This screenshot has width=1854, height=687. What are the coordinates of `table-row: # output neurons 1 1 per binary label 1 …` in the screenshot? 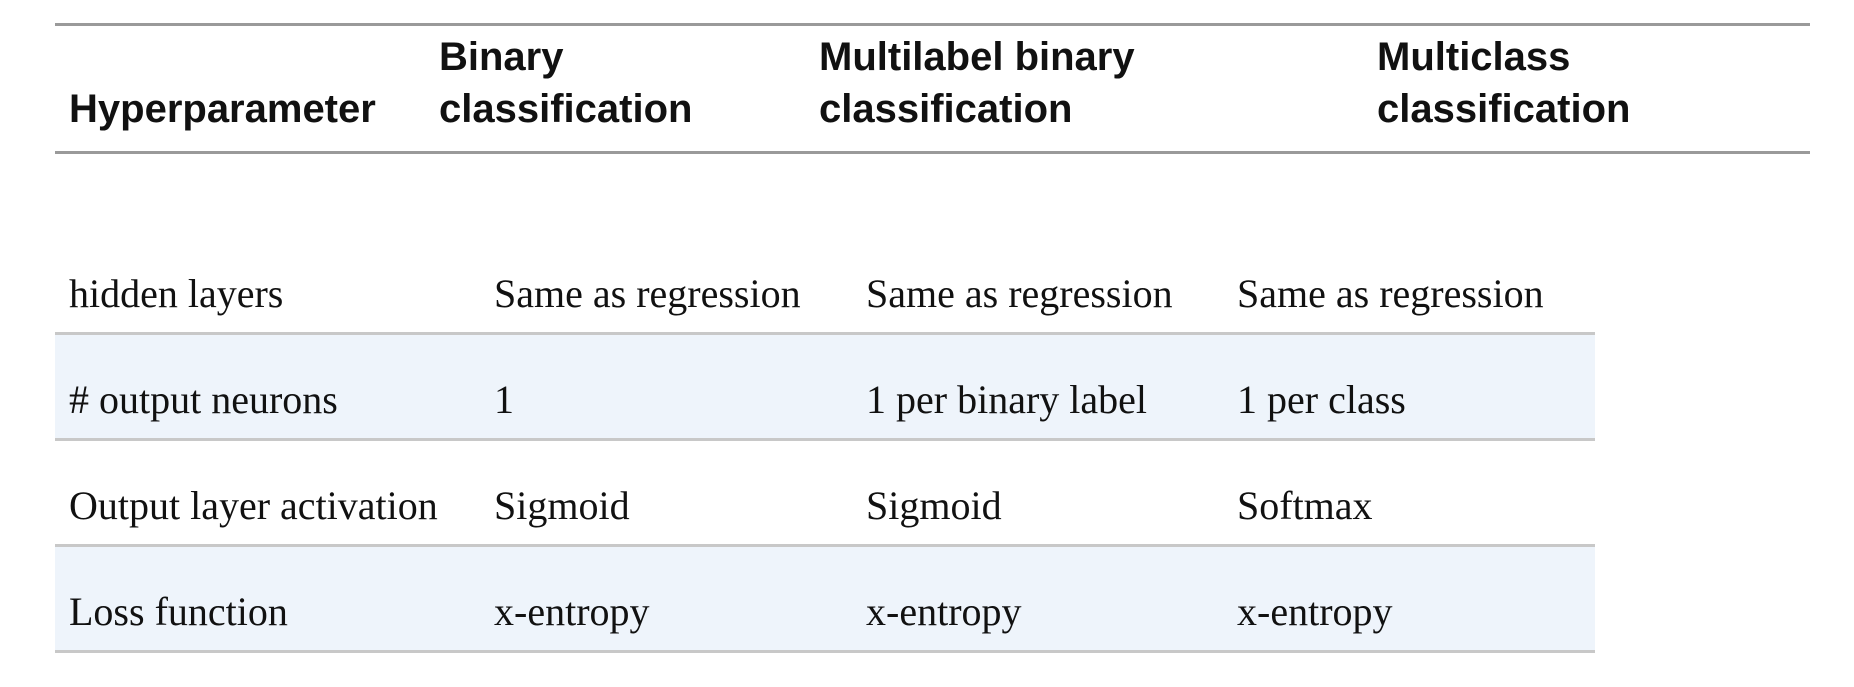 It's located at (825, 388).